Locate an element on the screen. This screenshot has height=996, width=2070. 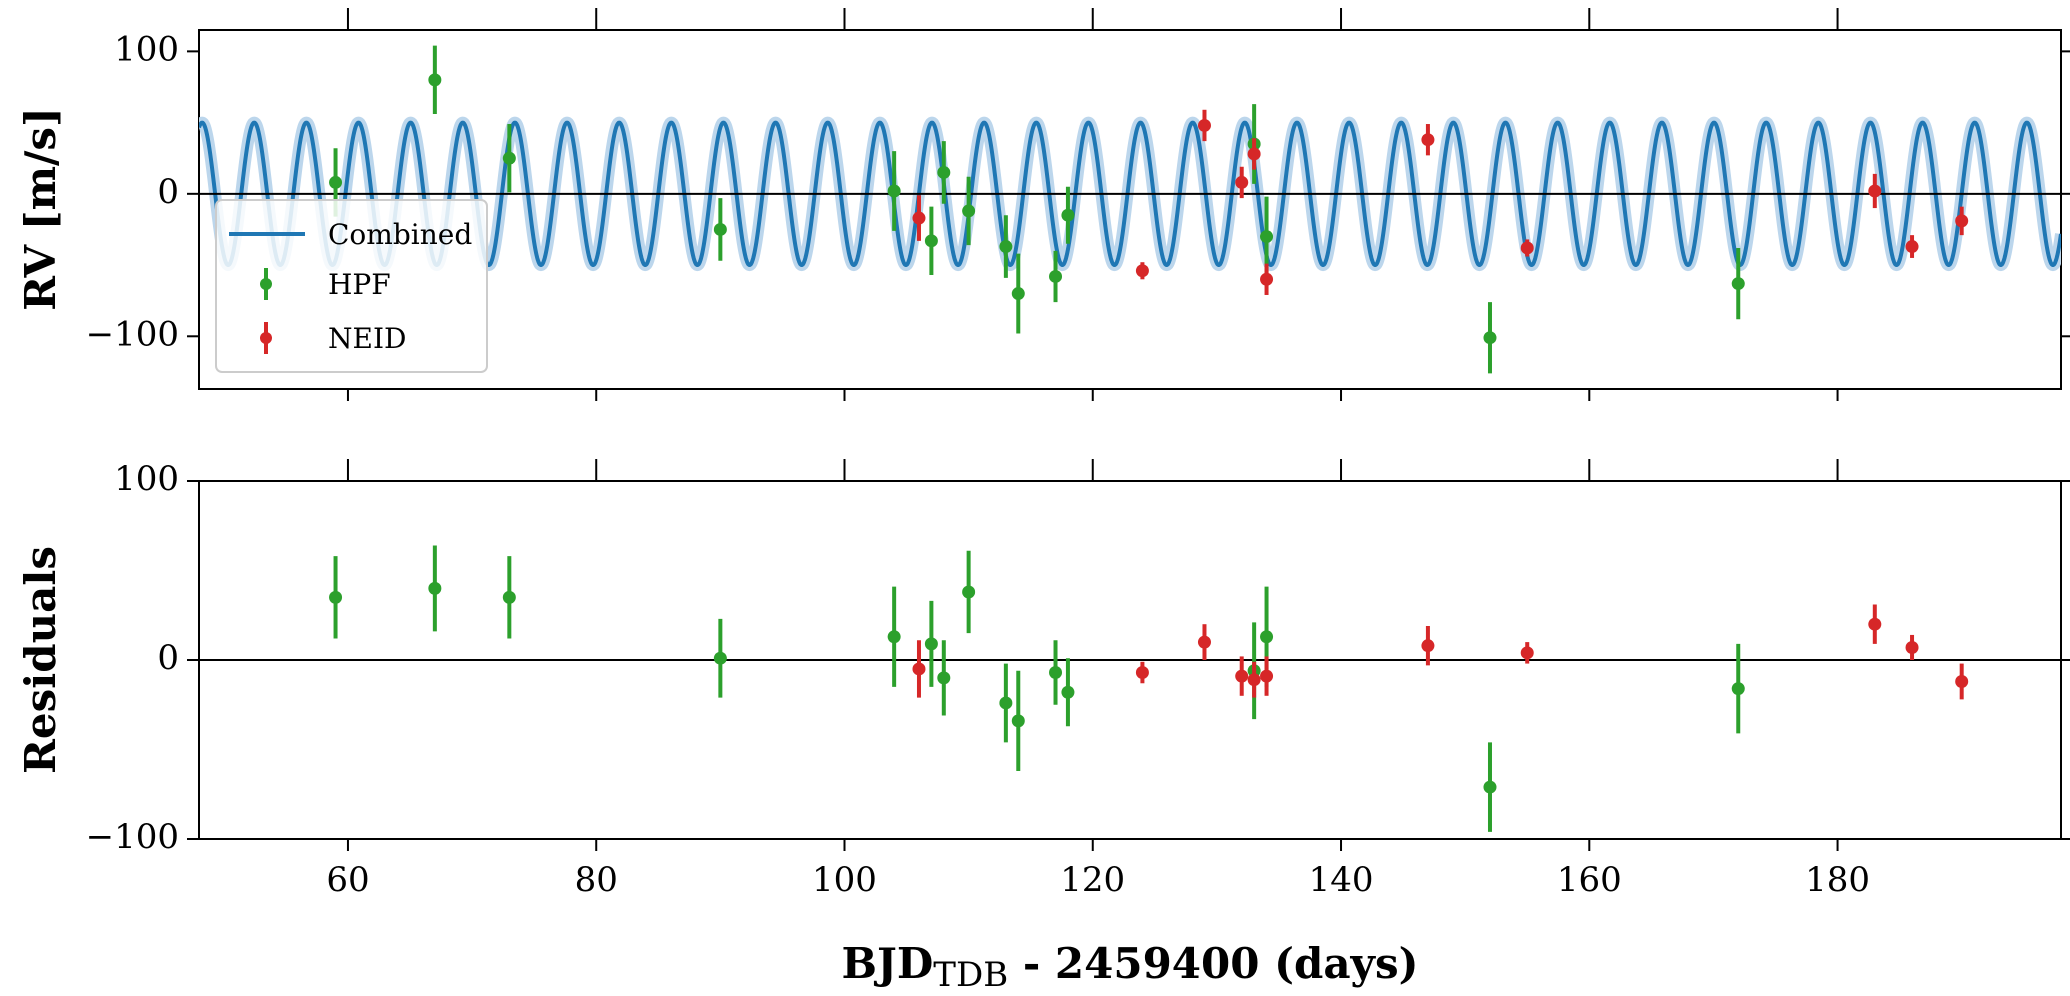
legend-box is located at coordinates (351, 286).